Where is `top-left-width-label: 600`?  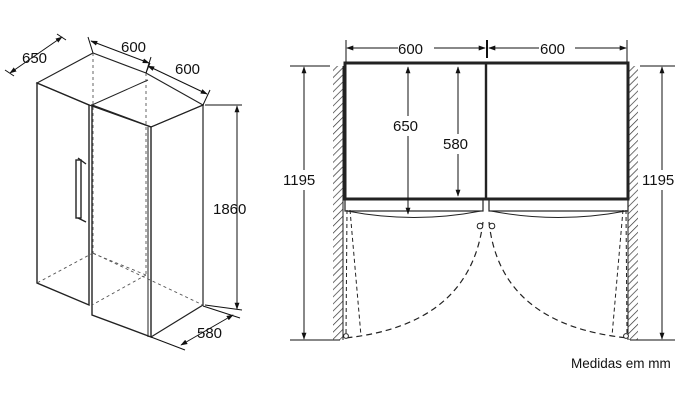
top-left-width-label: 600 is located at coordinates (410, 49).